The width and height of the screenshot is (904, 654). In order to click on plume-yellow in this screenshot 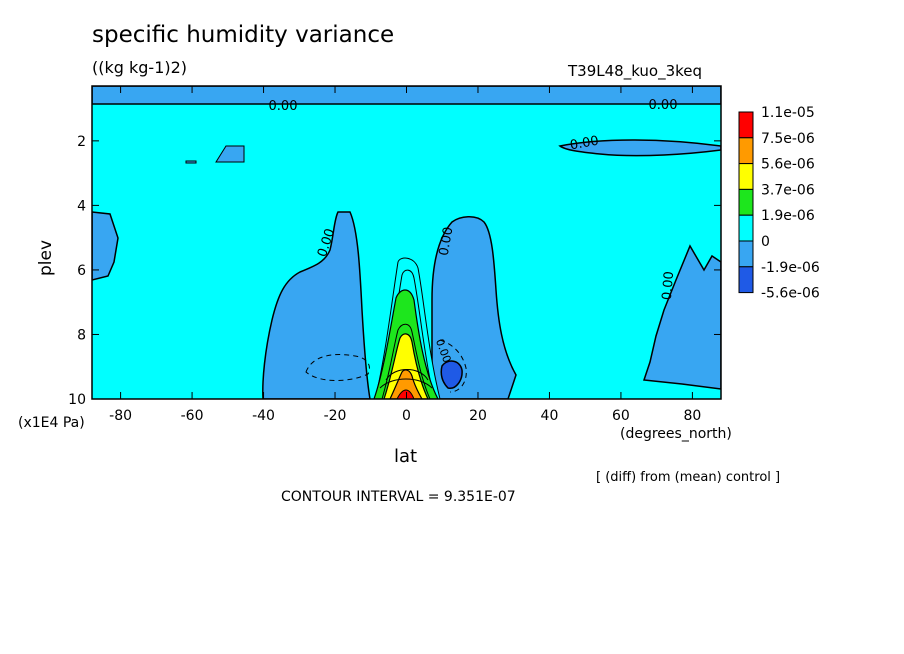, I will do `click(406, 366)`.